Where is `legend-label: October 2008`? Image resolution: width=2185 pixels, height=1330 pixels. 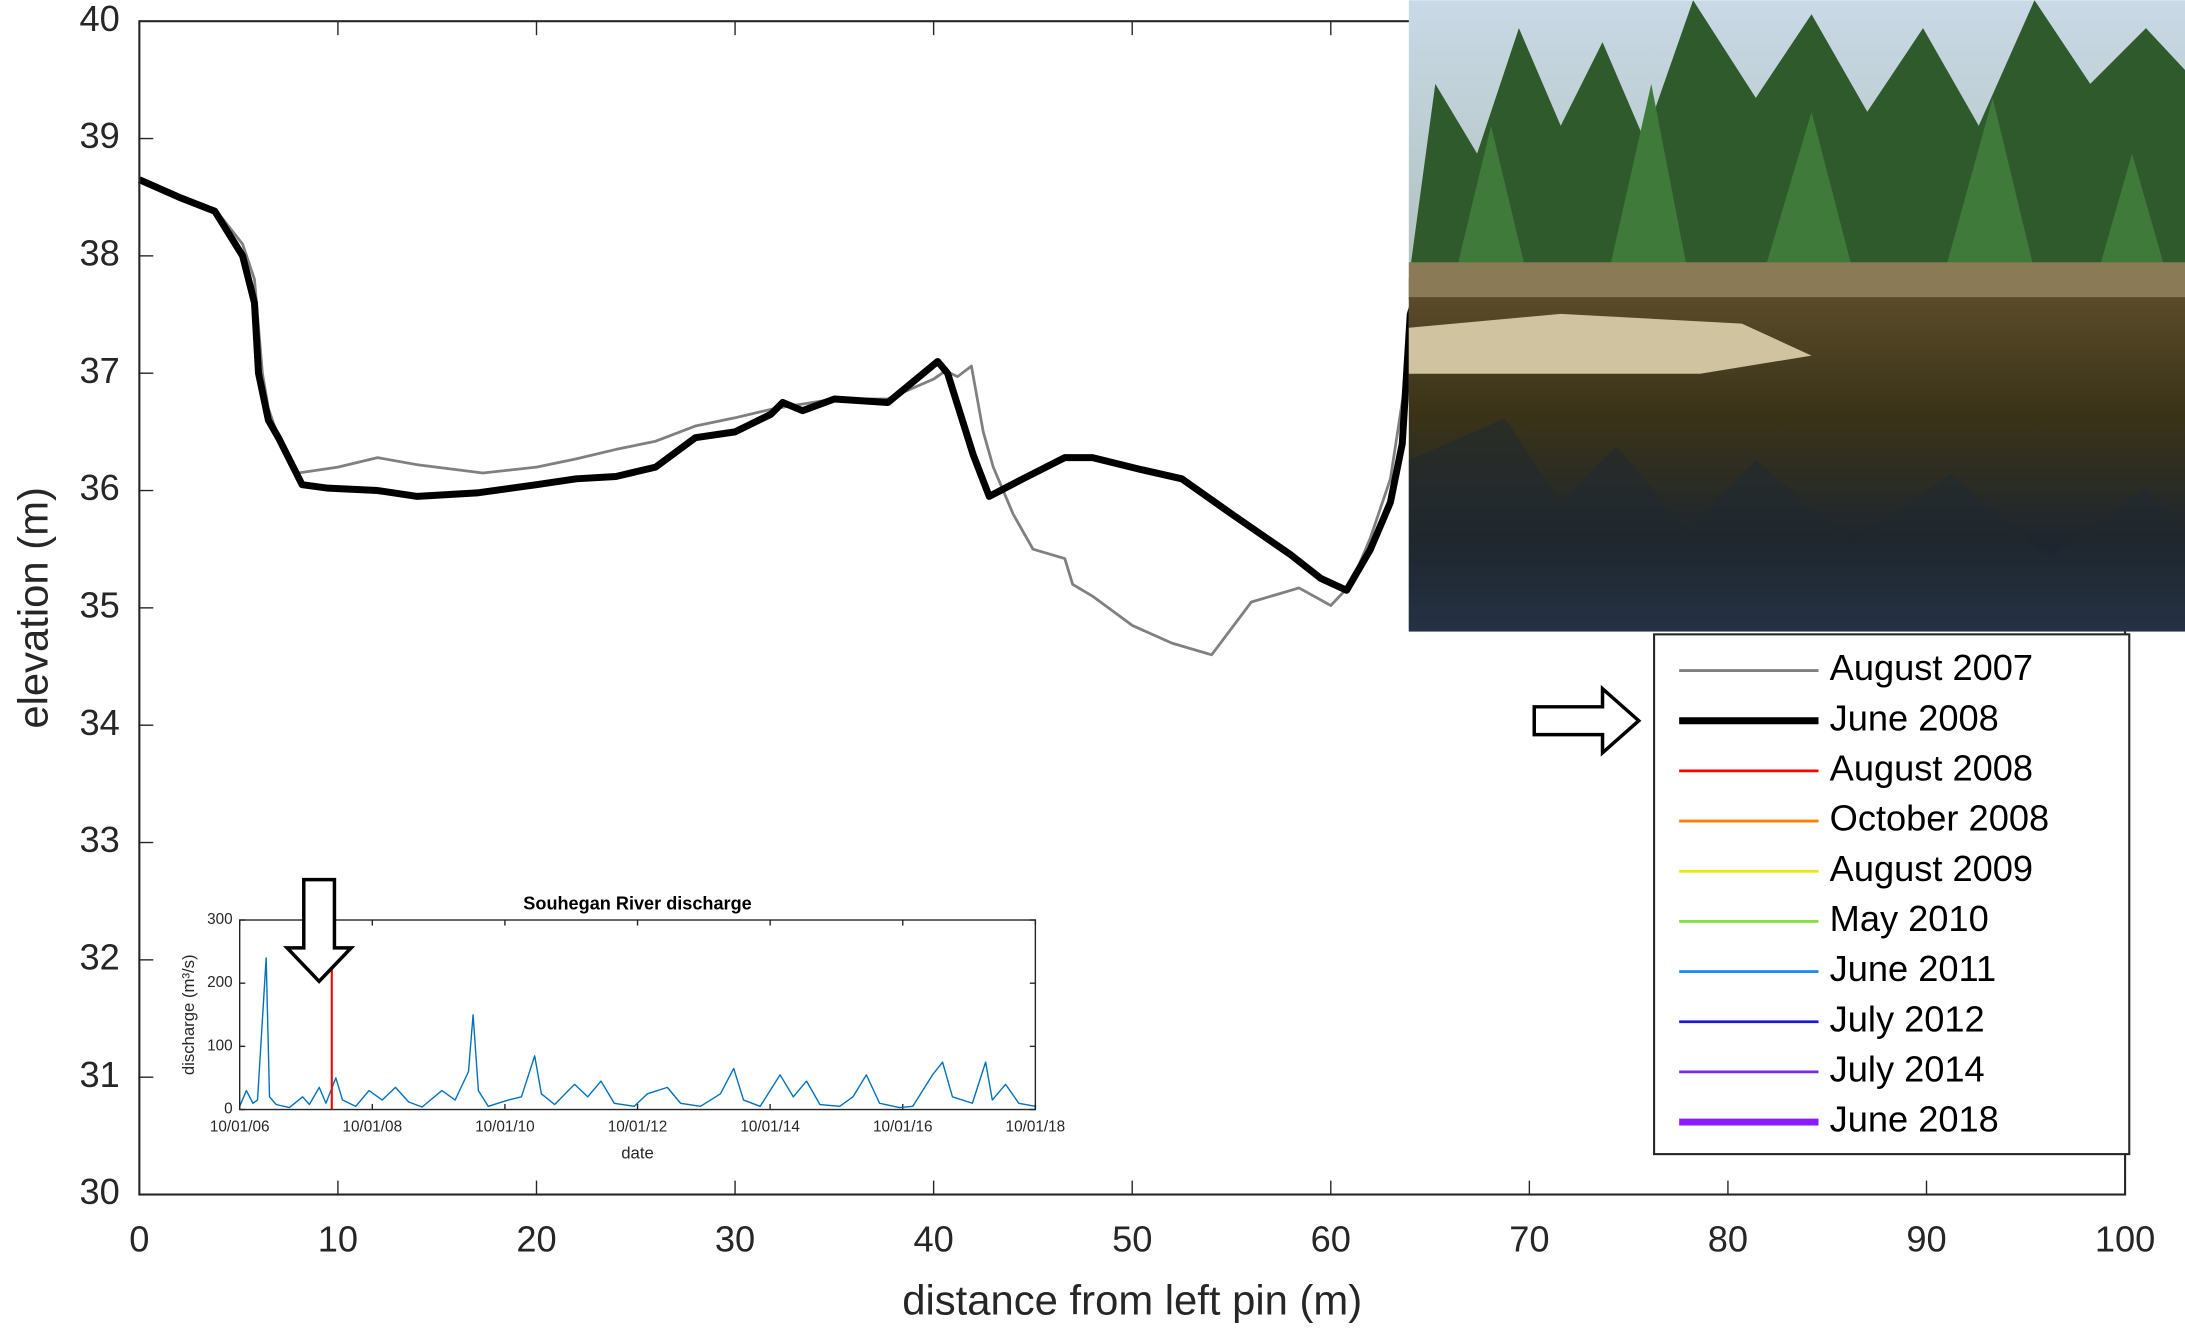
legend-label: October 2008 is located at coordinates (1939, 818).